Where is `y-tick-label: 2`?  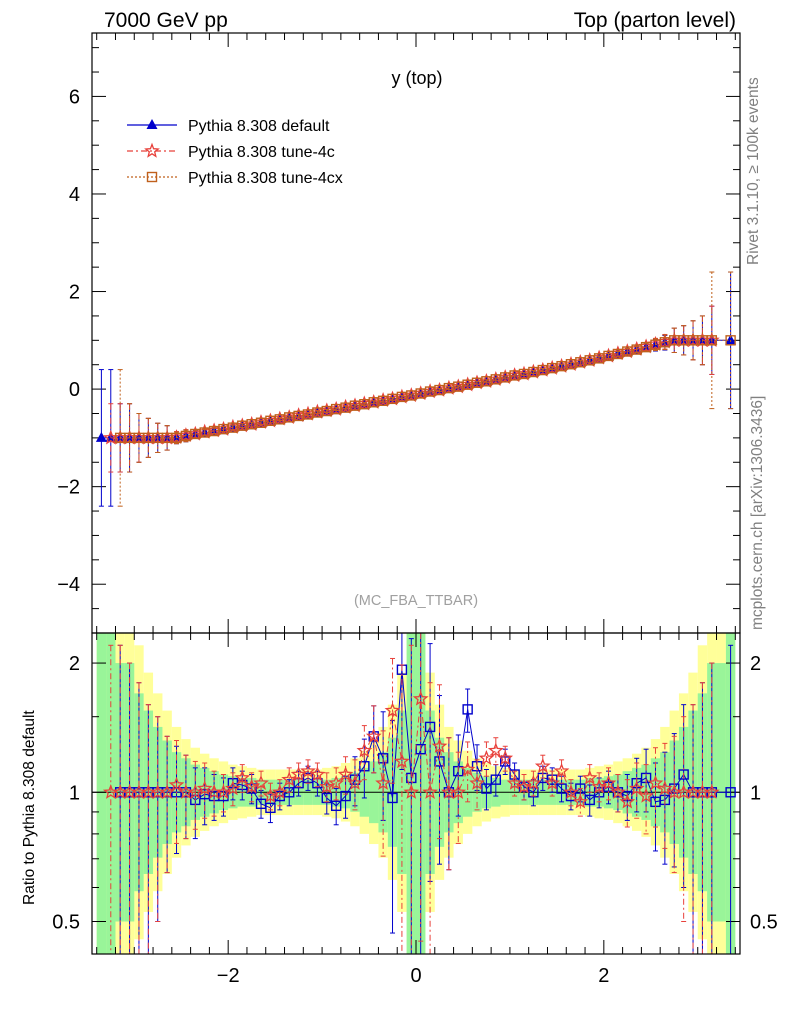
y-tick-label: 2 is located at coordinates (74, 293).